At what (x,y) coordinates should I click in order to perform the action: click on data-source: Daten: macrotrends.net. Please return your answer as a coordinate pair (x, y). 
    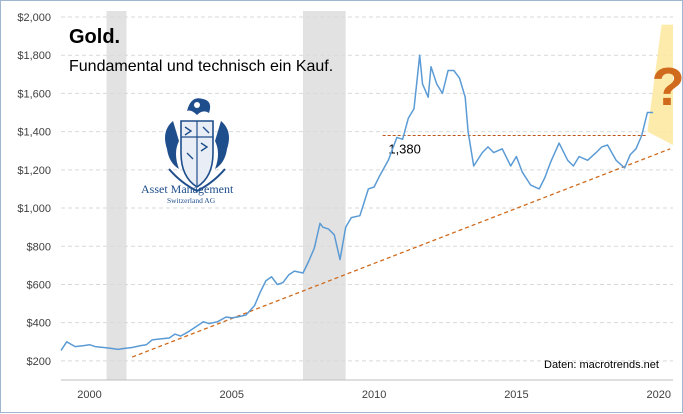
    Looking at the image, I should click on (601, 365).